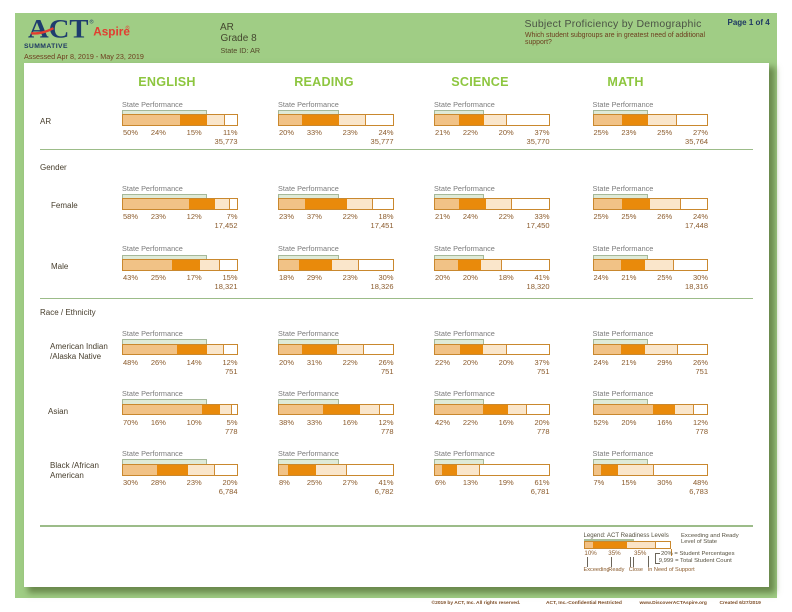 The image size is (792, 612). I want to click on svg-text: ACT, so click(58, 30).